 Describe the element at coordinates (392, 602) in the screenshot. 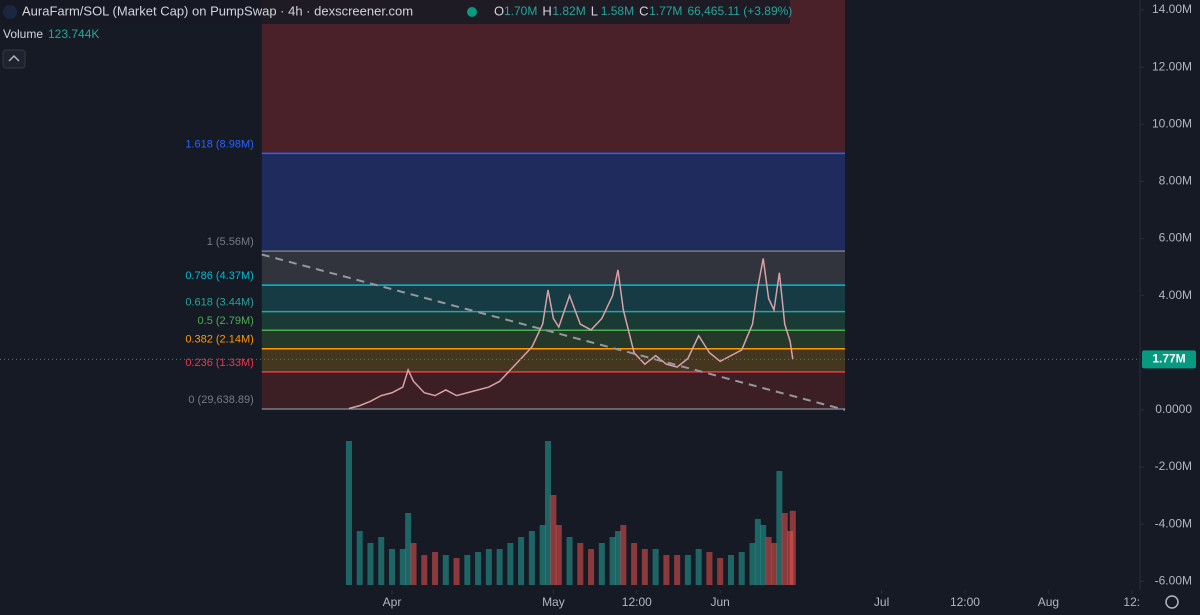

I see `x-tick-label: Apr` at that location.